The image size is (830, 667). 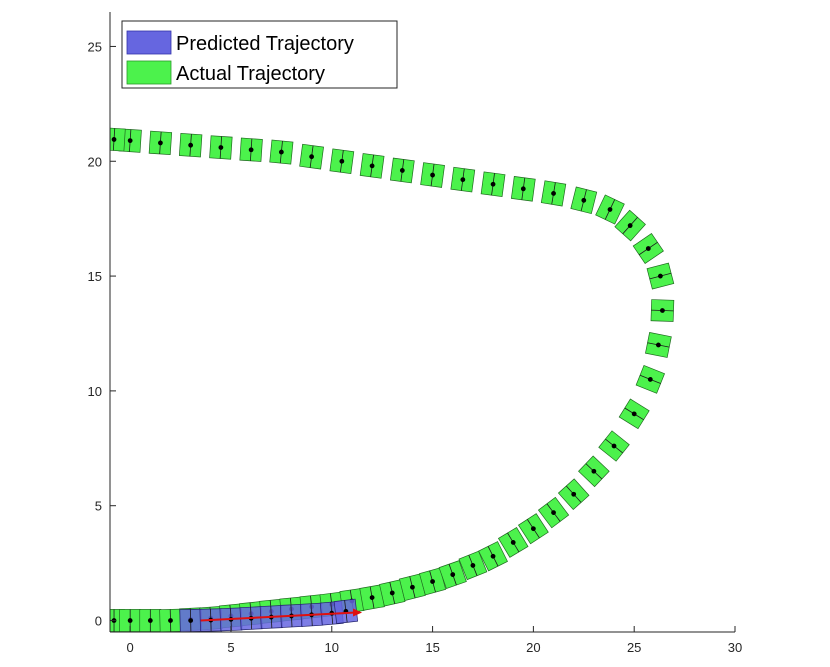 I want to click on x-tick-label: 25, so click(x=634, y=647).